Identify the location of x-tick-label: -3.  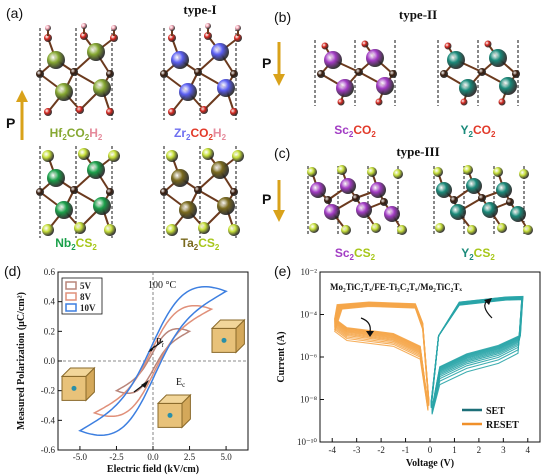
(357, 450).